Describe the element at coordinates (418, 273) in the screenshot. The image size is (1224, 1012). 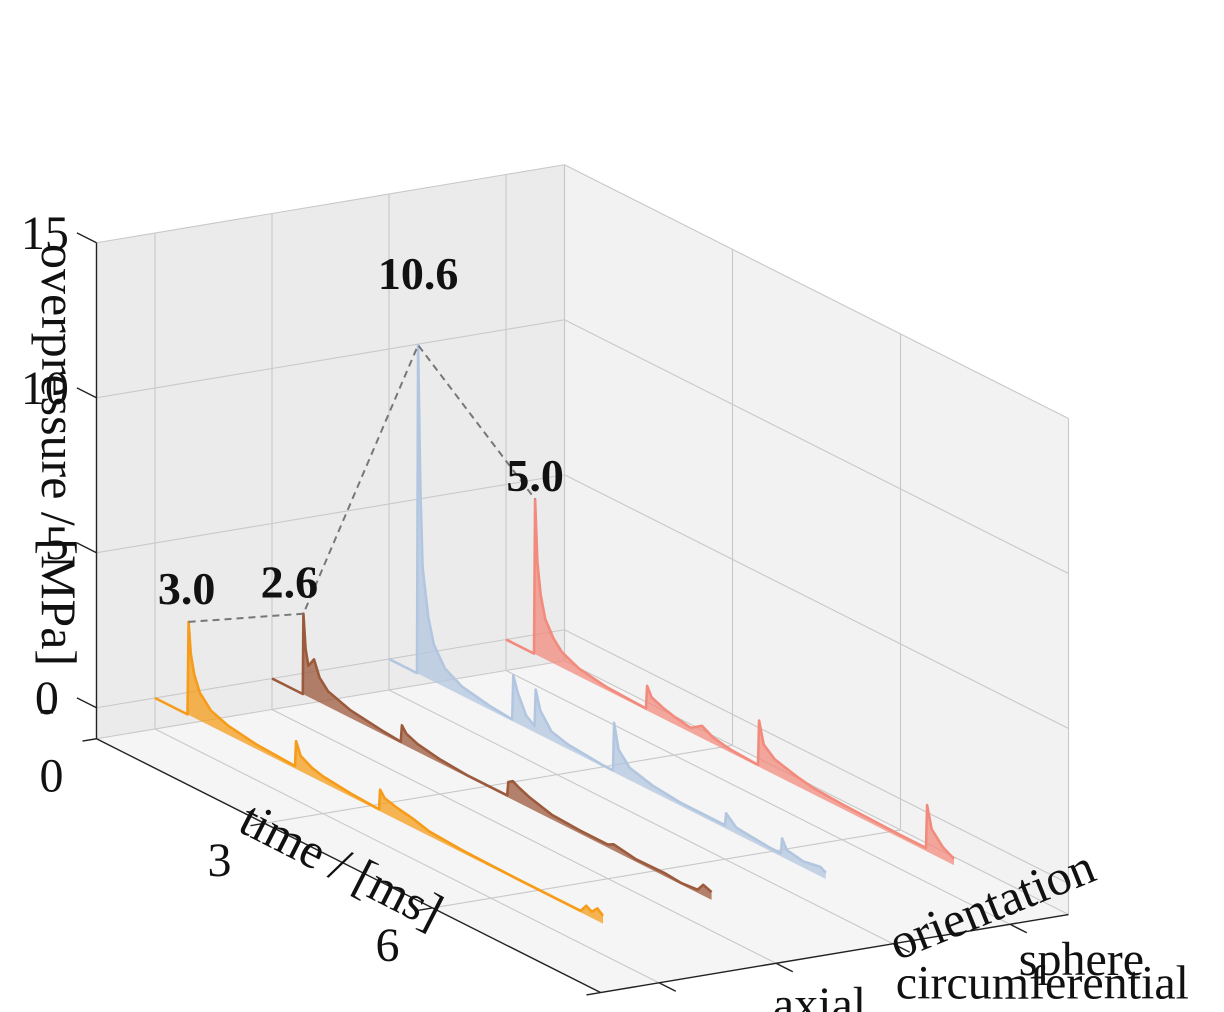
I see `peak-label-circumferential: 10.6` at that location.